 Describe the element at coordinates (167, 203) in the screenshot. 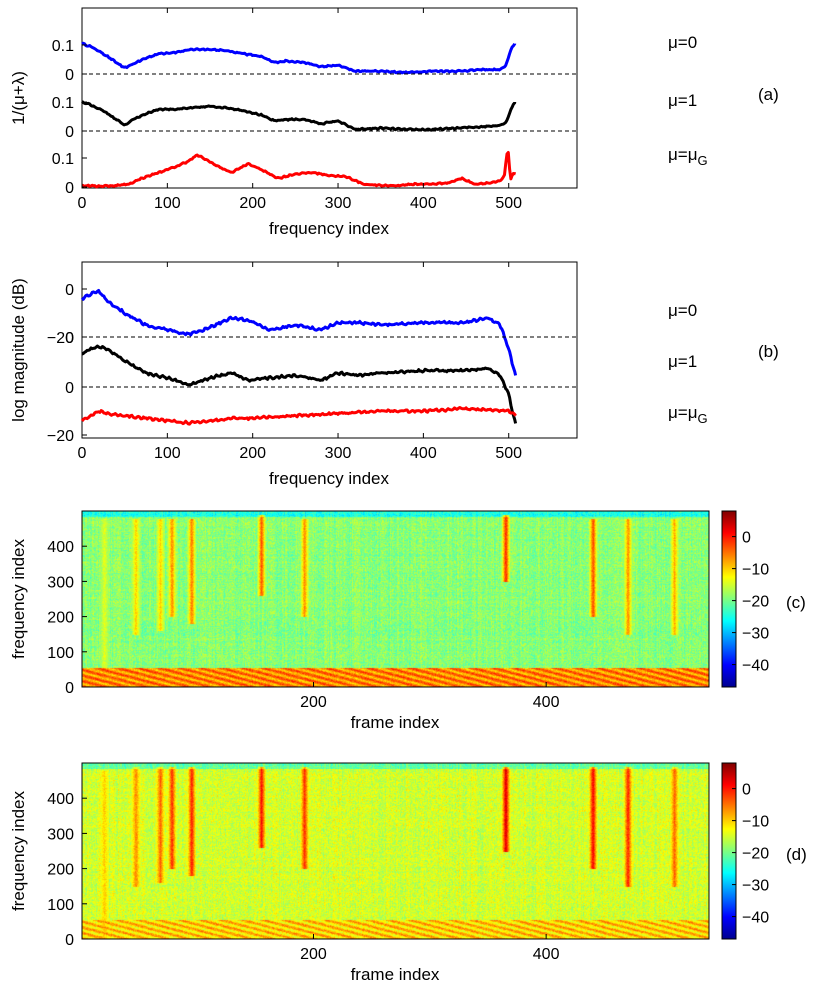

I see `panel-a-xtick-label-1: 100` at that location.